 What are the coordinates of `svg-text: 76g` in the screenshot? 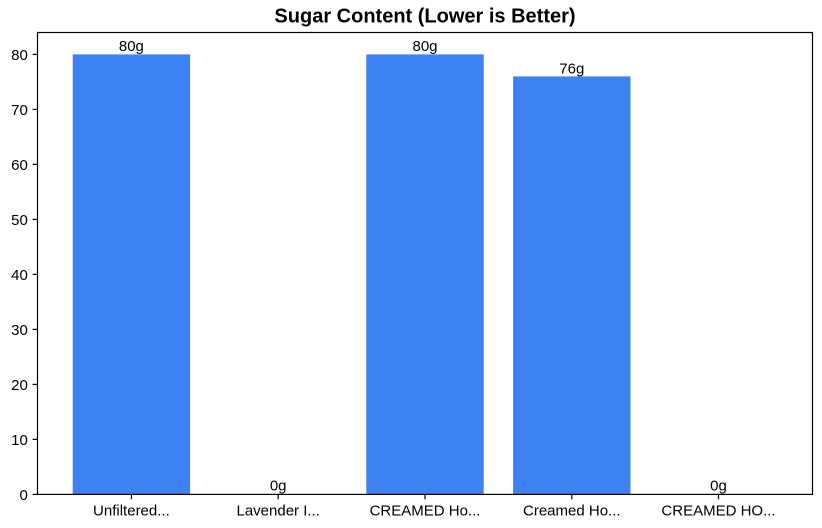 It's located at (571, 68).